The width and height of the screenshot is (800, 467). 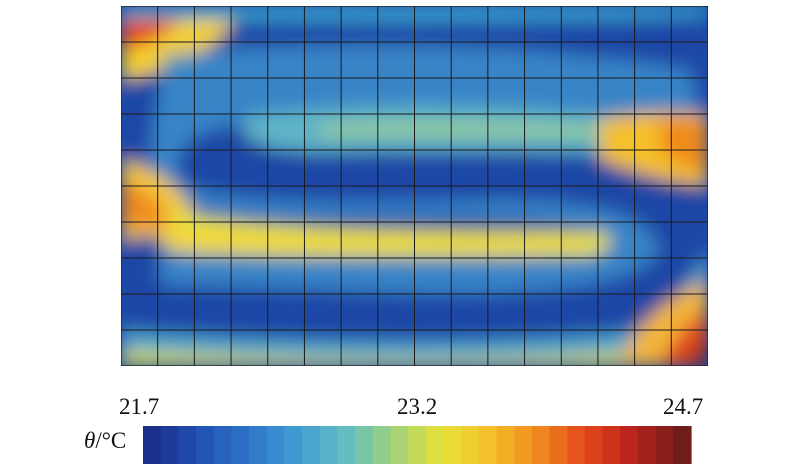 I want to click on colorbar-tick-min: 21.7, so click(x=139, y=406).